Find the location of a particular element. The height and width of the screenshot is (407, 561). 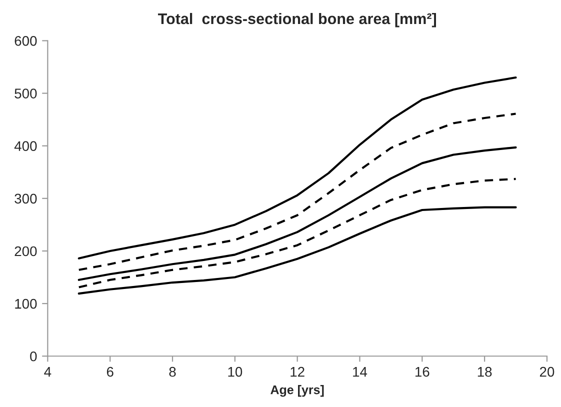

x-tick-label: 14 is located at coordinates (360, 372).